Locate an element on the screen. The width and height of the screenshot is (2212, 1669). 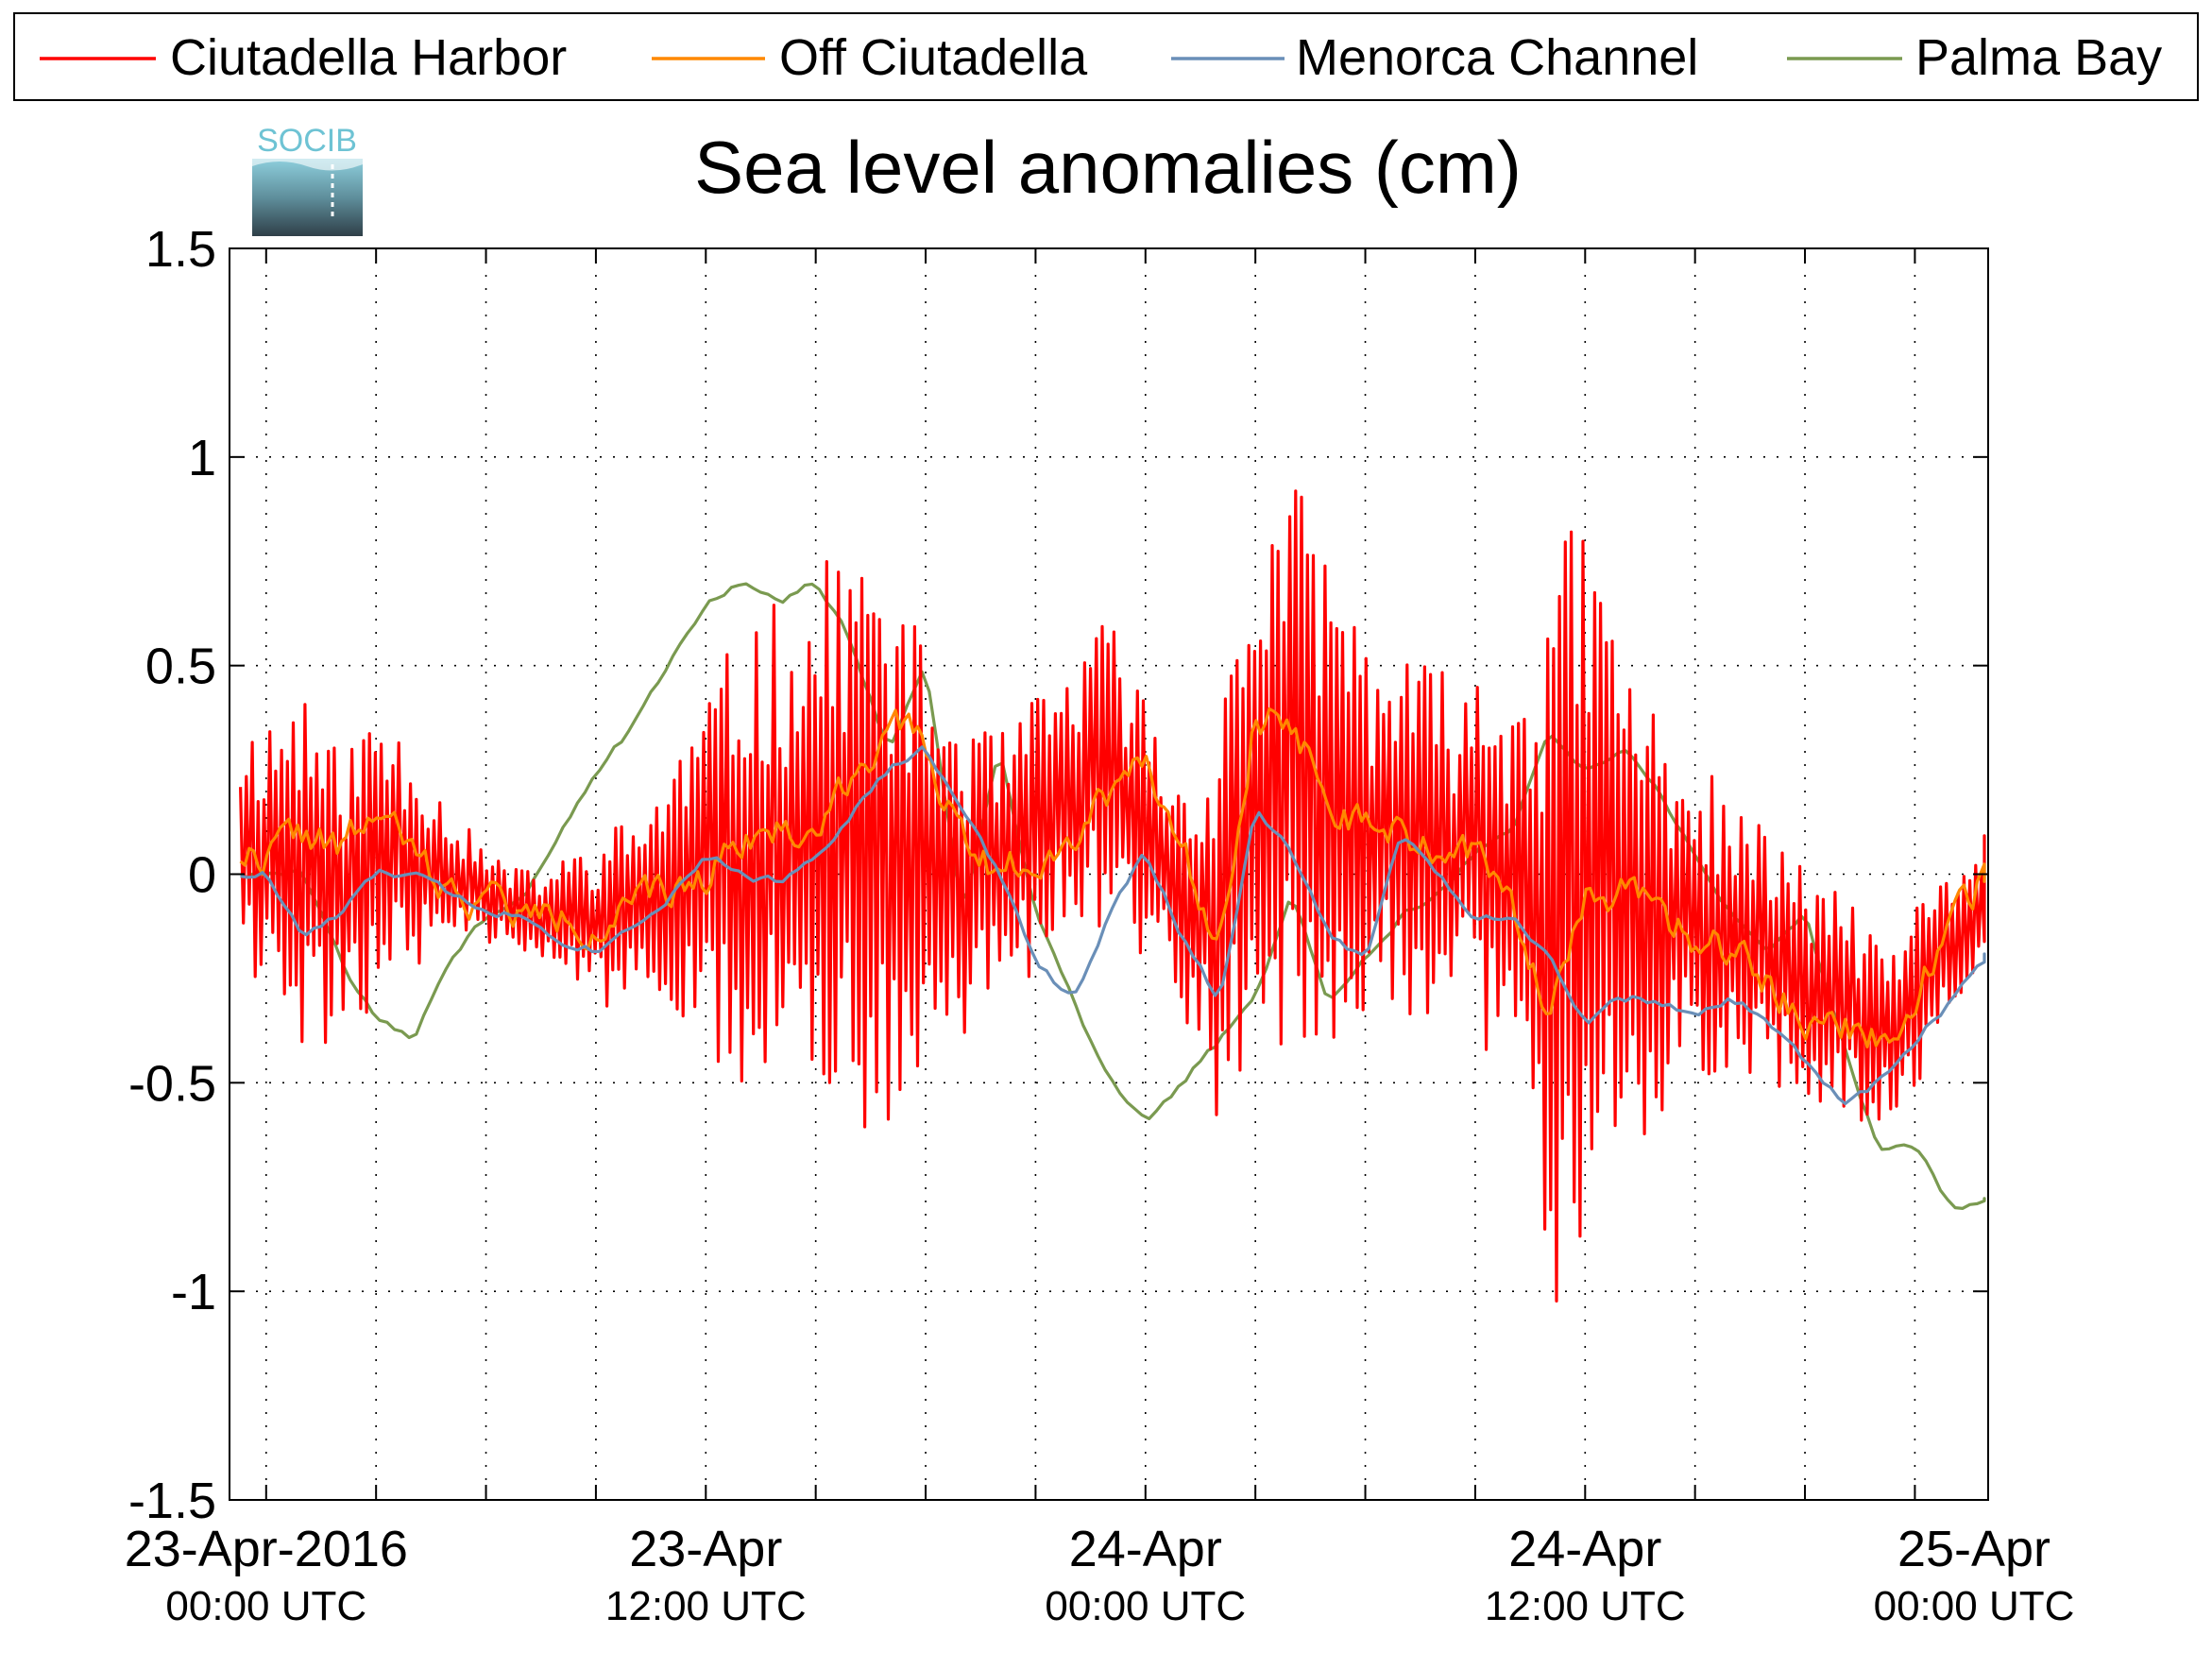
y-tick-label: 0 is located at coordinates (202, 876).